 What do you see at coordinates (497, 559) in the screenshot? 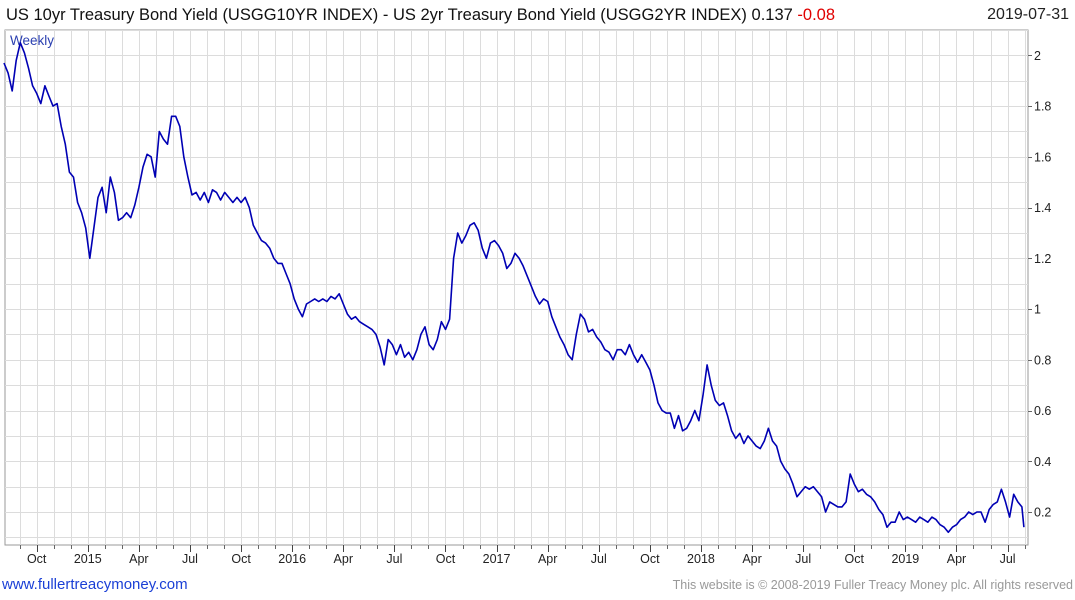
I see `x-tick-label: 2017` at bounding box center [497, 559].